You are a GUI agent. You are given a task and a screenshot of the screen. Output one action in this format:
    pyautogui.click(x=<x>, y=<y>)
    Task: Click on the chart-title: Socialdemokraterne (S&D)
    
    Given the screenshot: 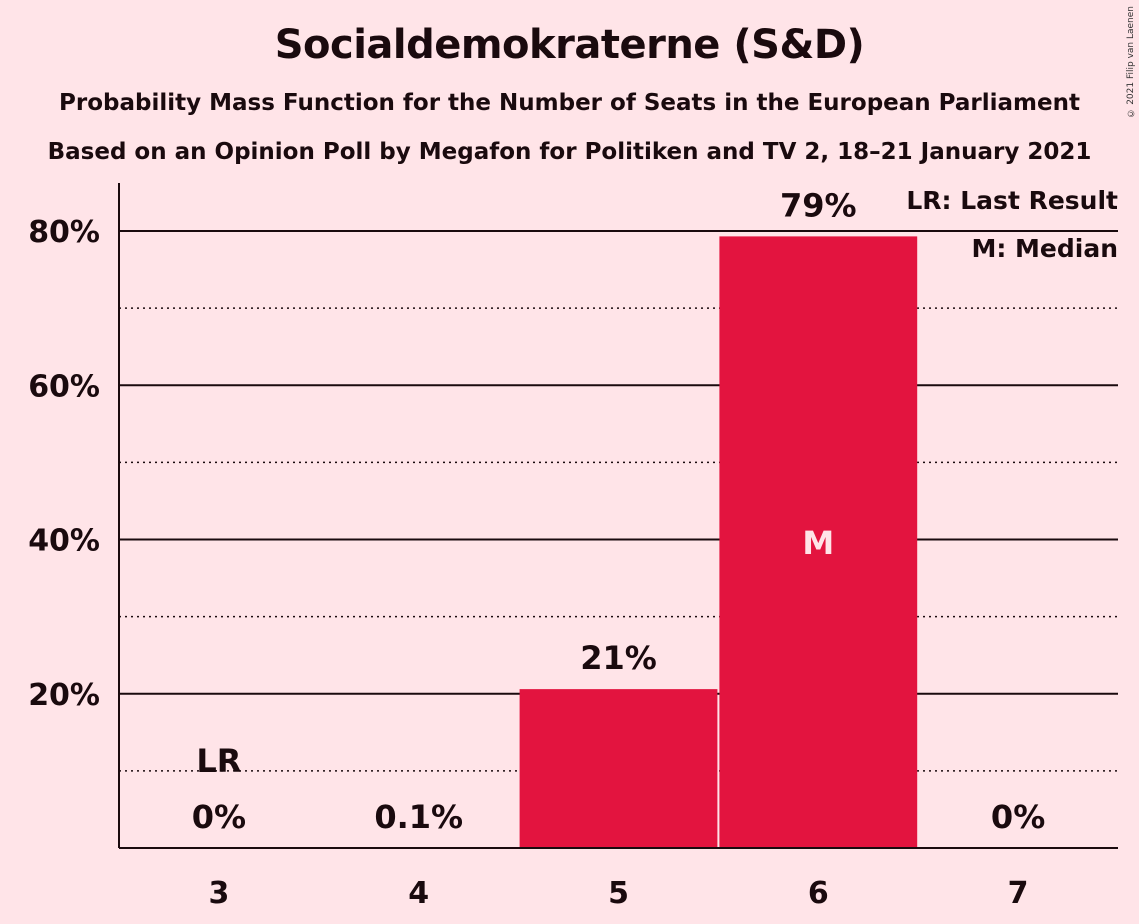 What is the action you would take?
    pyautogui.click(x=569, y=45)
    